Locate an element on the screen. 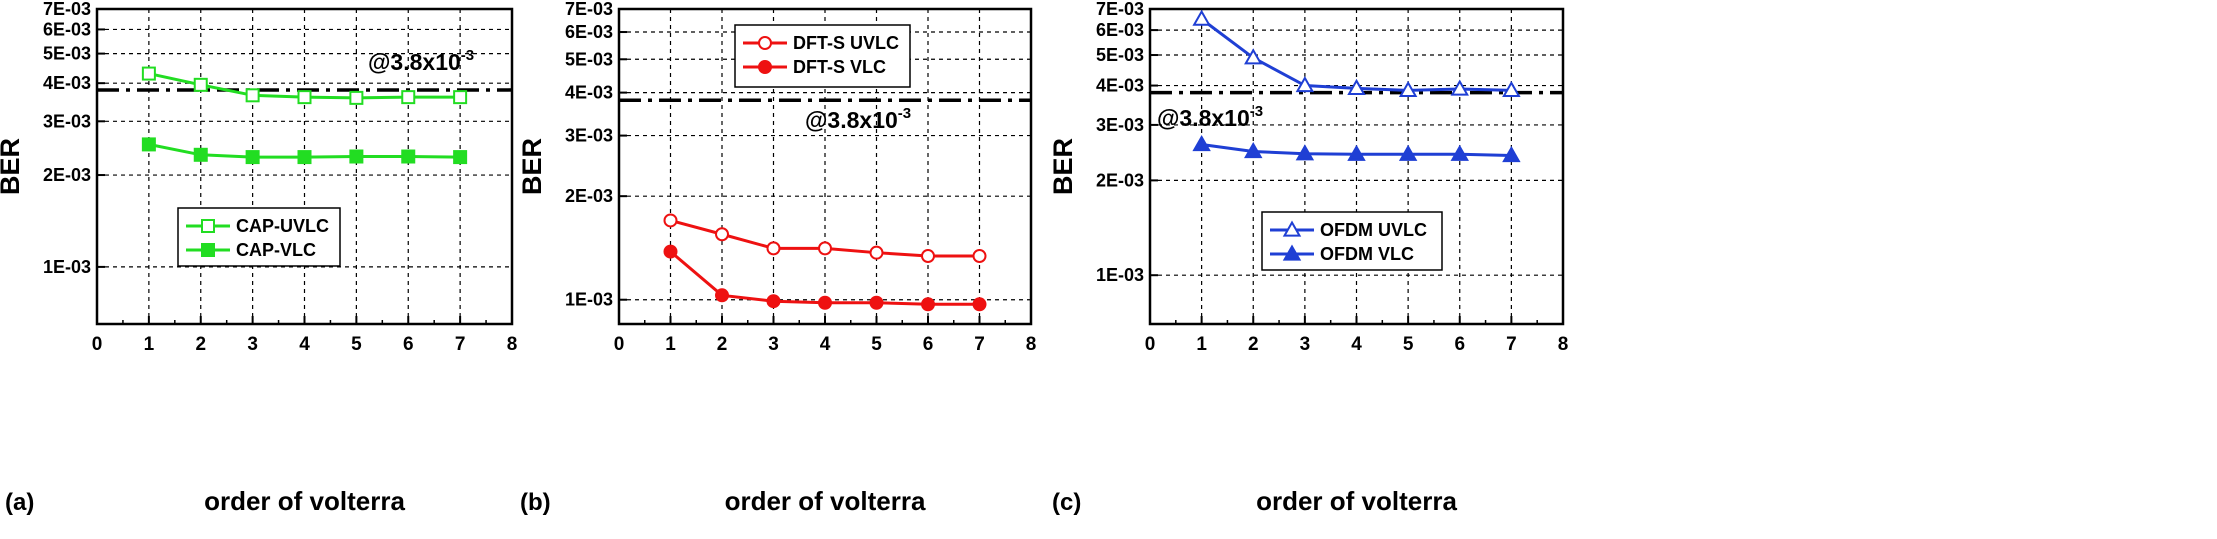  legend-label: CAP-UVLC is located at coordinates (282, 226).